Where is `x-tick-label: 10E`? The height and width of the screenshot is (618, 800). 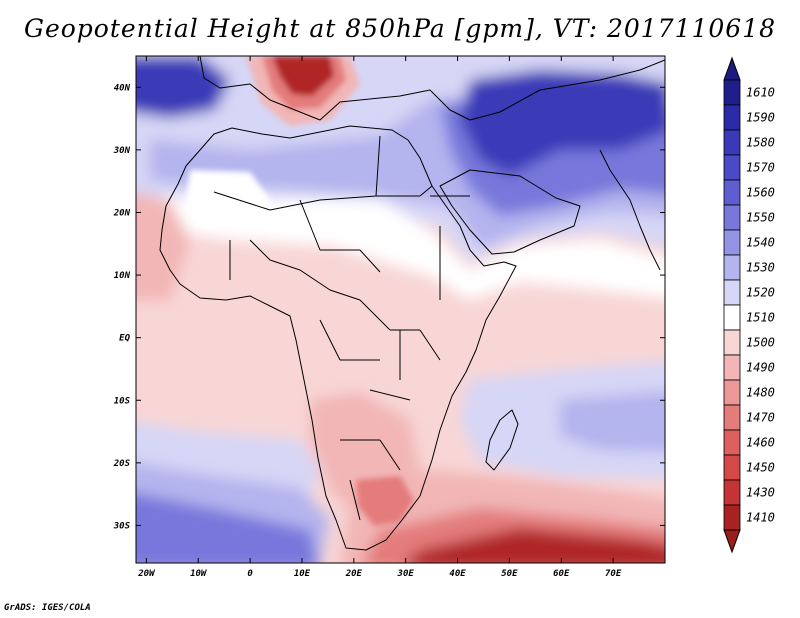
x-tick-label: 10E is located at coordinates (302, 574).